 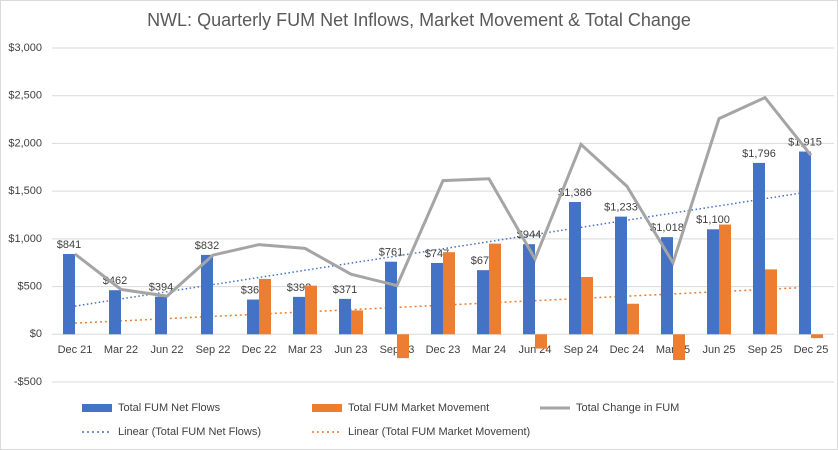 What do you see at coordinates (75, 350) in the screenshot?
I see `x-tick-label: Dec 21` at bounding box center [75, 350].